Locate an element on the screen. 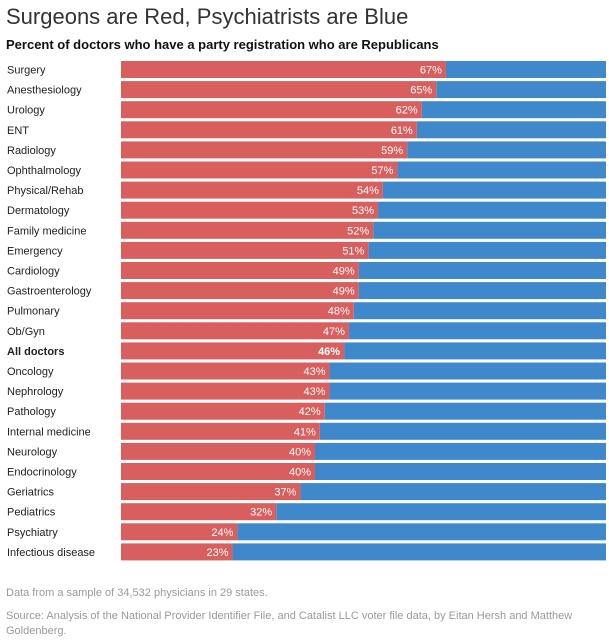 The image size is (609, 643). category-label: Pulmonary is located at coordinates (33, 312).